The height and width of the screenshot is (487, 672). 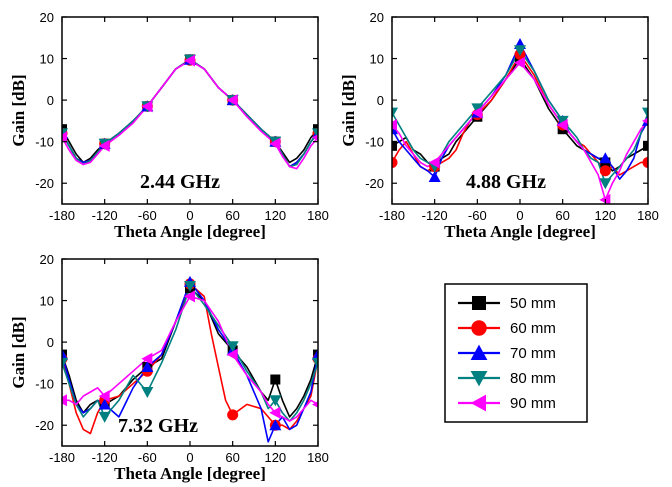 I want to click on legend-label: 70 mm, so click(x=533, y=353).